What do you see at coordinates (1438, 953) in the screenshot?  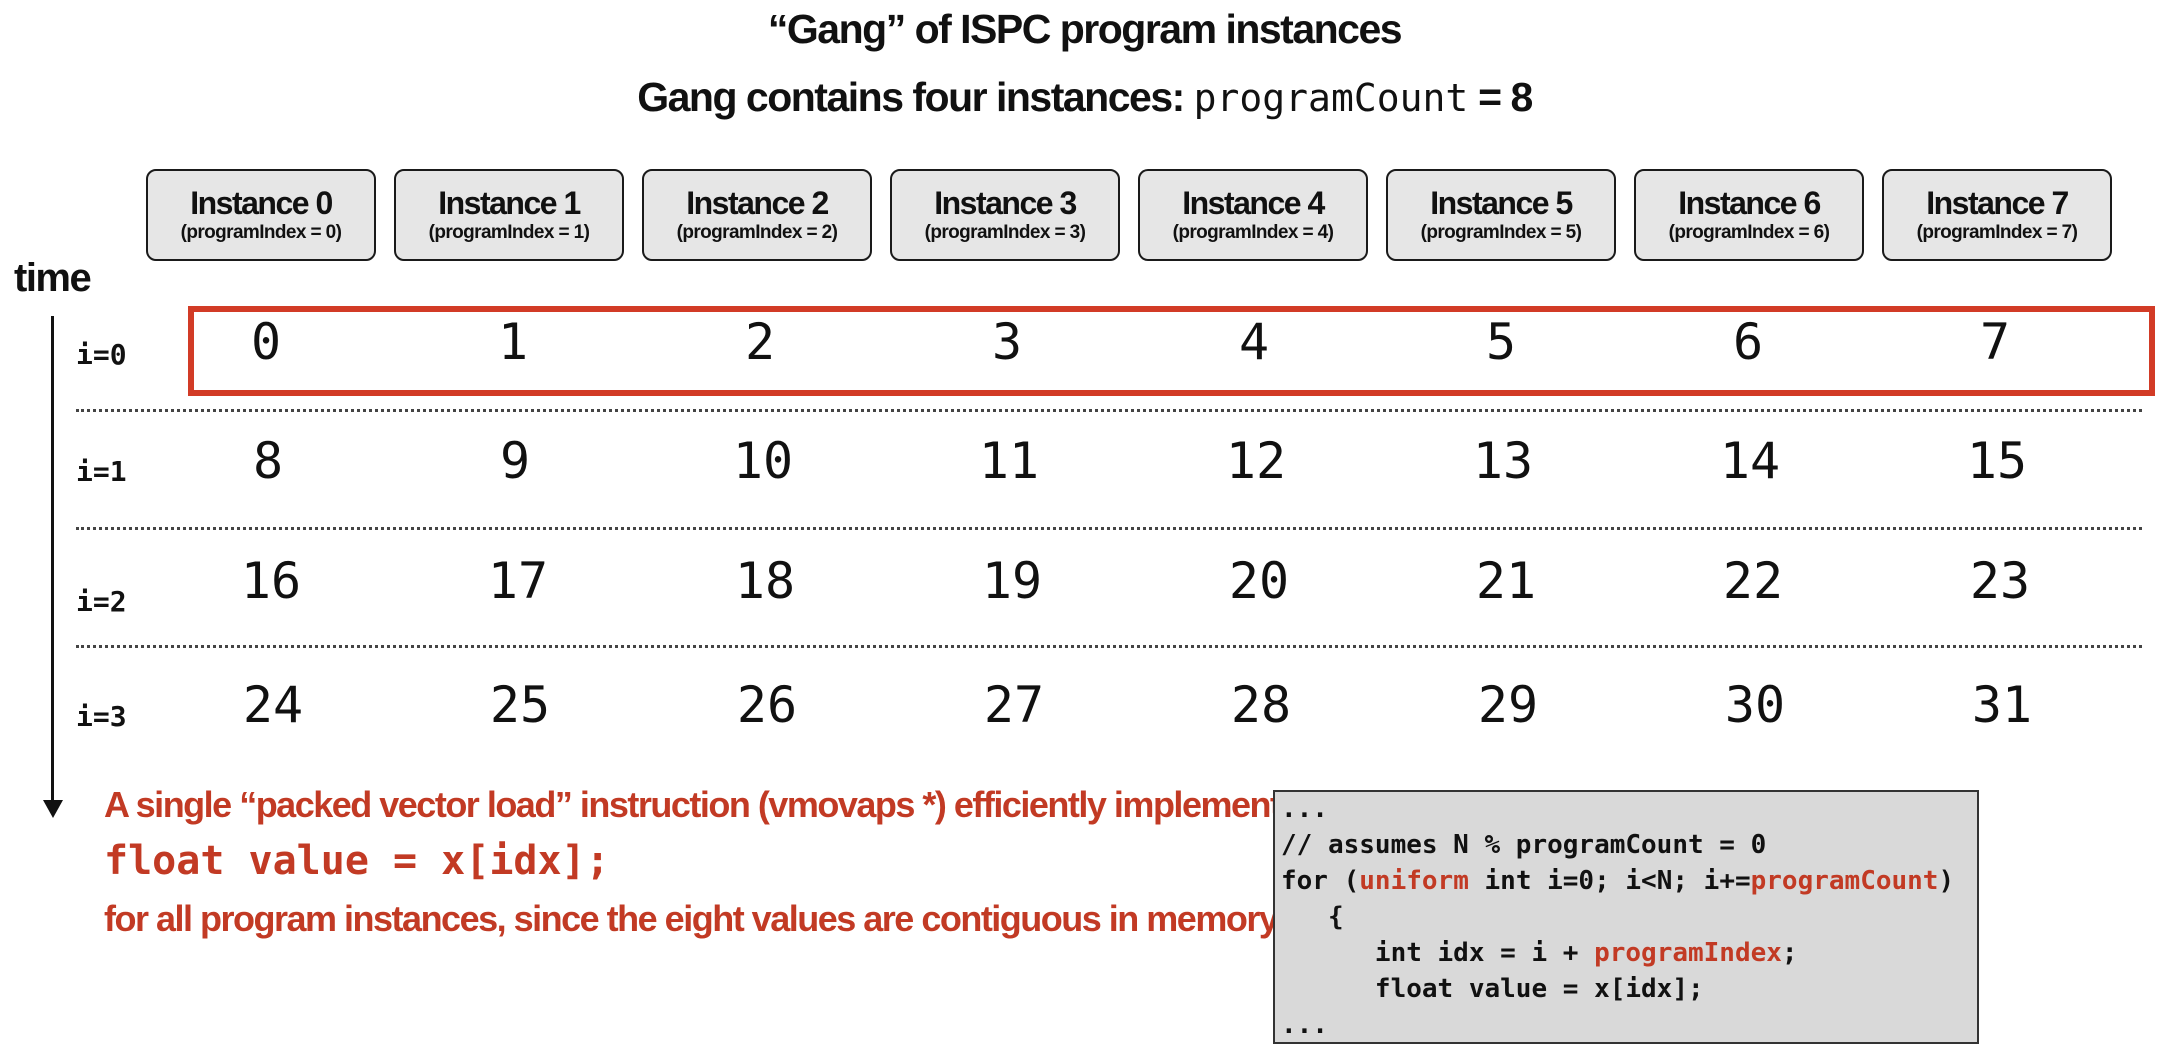 I see `code-text: int idx = i +` at bounding box center [1438, 953].